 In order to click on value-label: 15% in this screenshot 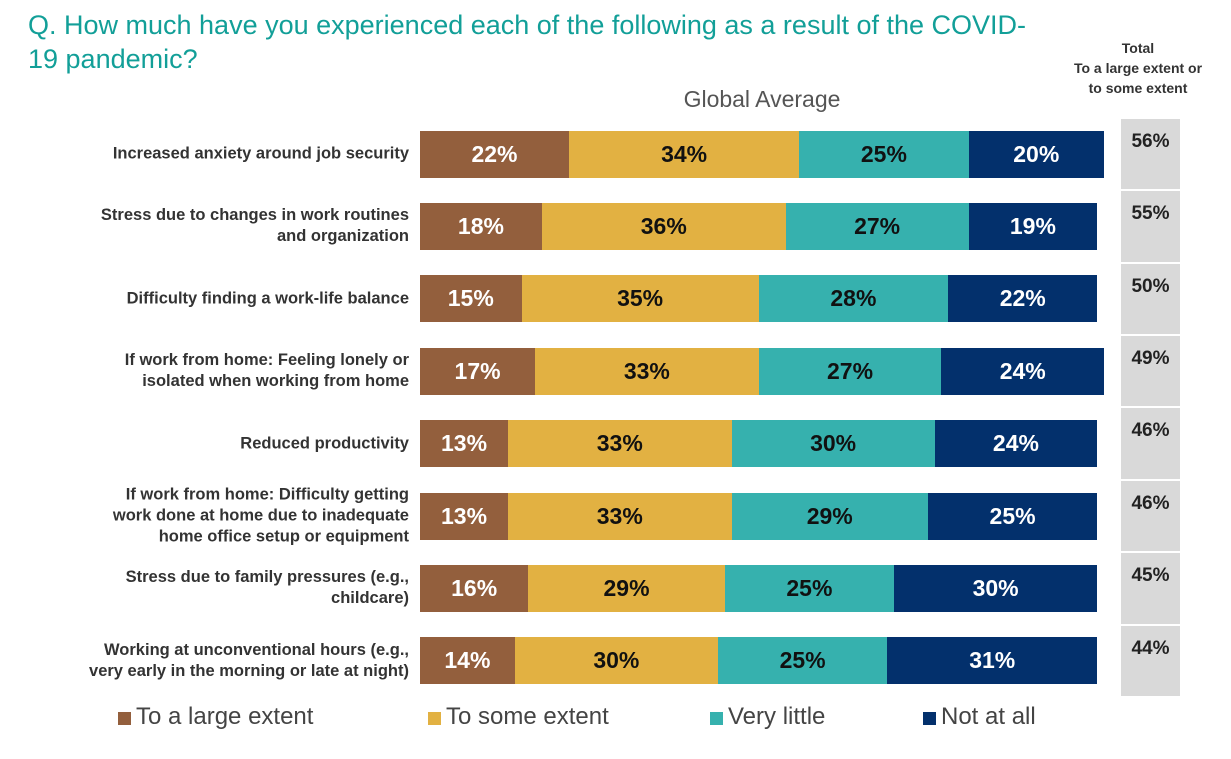, I will do `click(470, 298)`.